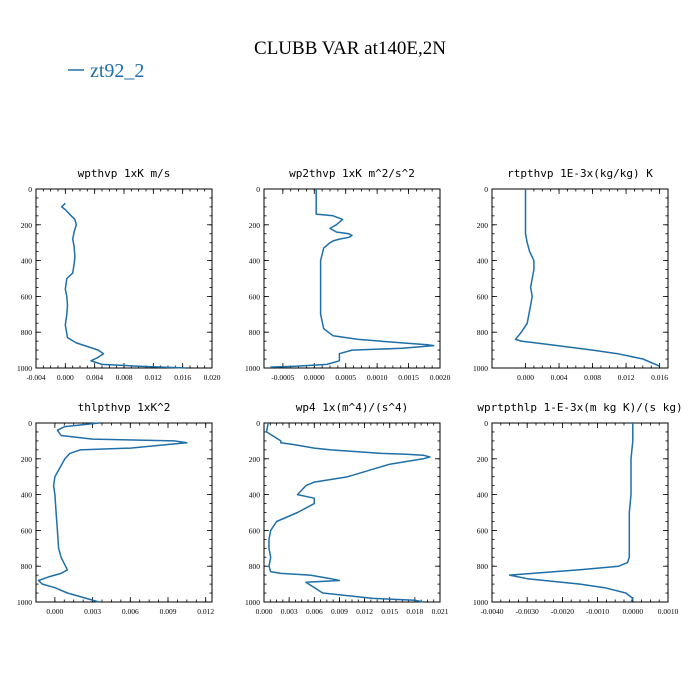 The image size is (700, 700). What do you see at coordinates (491, 611) in the screenshot?
I see `x-tick-label: -0.0040` at bounding box center [491, 611].